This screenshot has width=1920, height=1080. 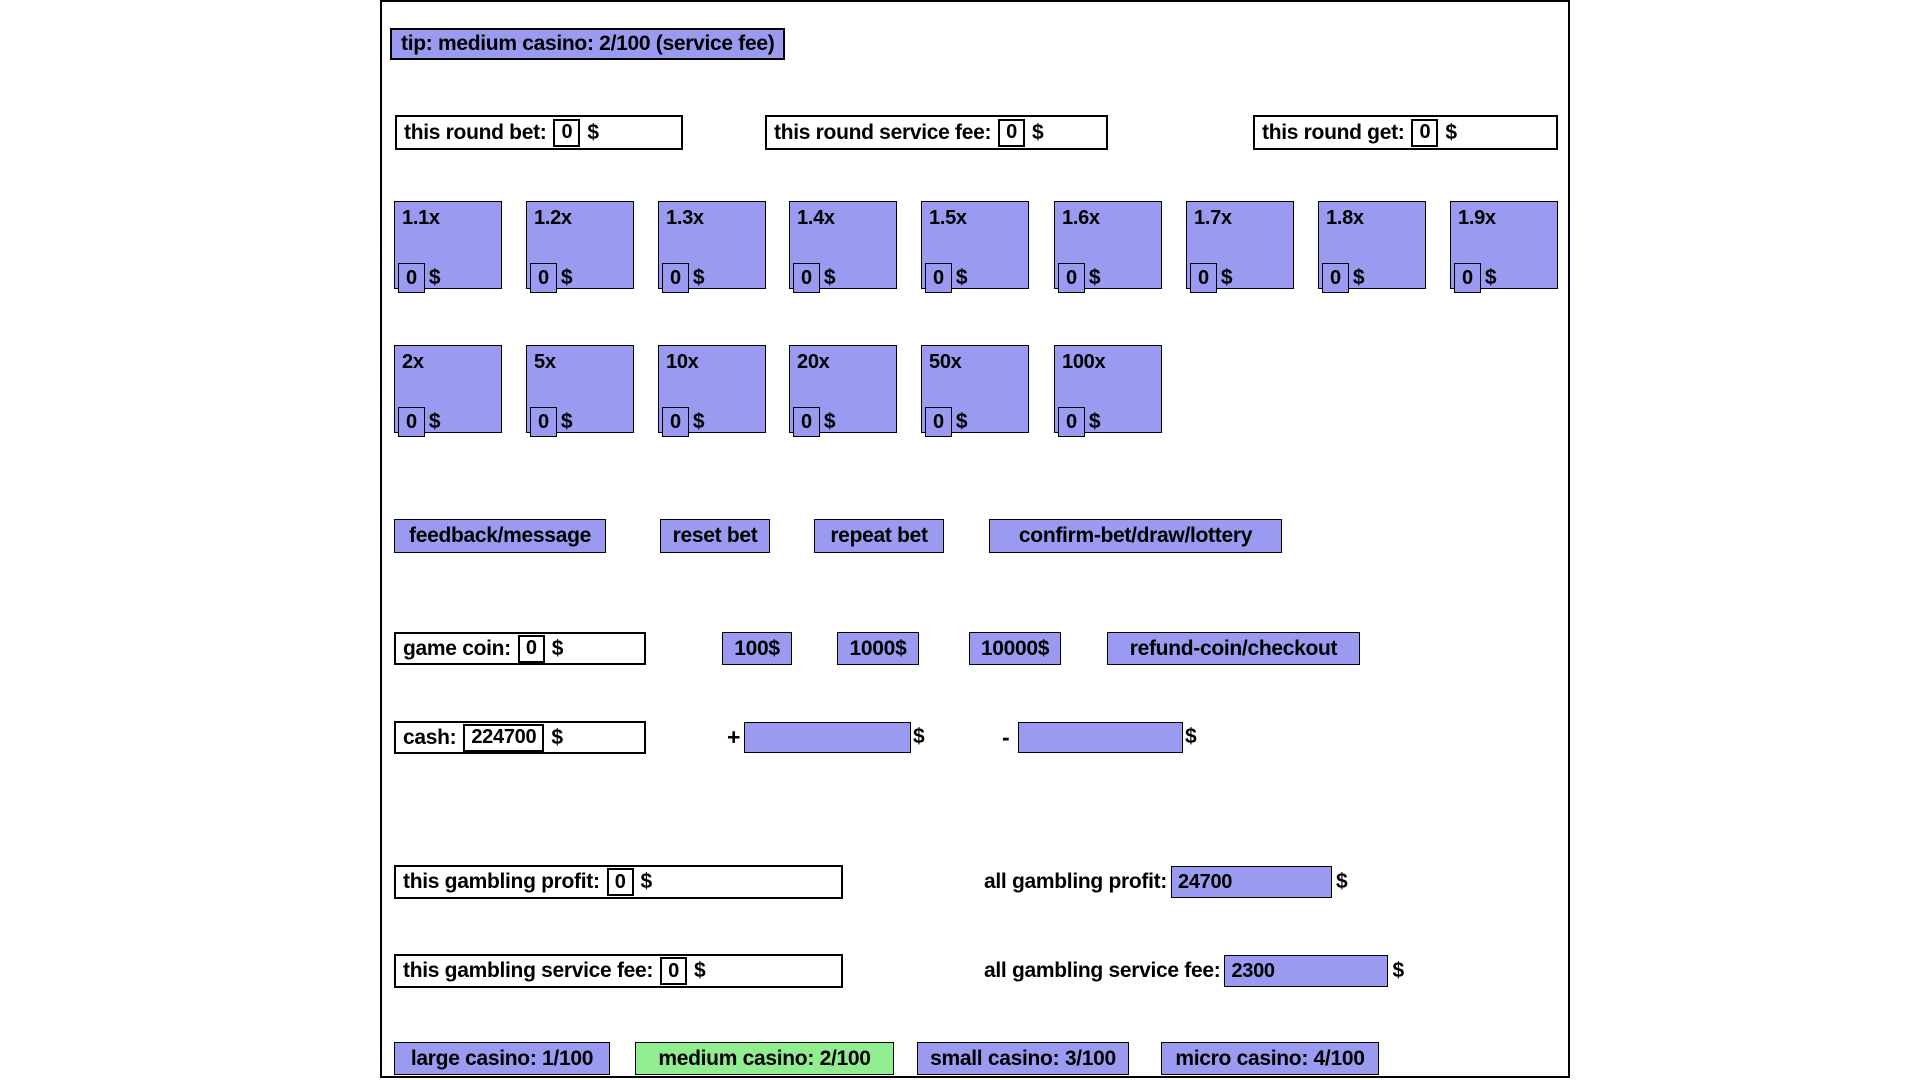 What do you see at coordinates (878, 648) in the screenshot?
I see `add-1000-button: 1000$` at bounding box center [878, 648].